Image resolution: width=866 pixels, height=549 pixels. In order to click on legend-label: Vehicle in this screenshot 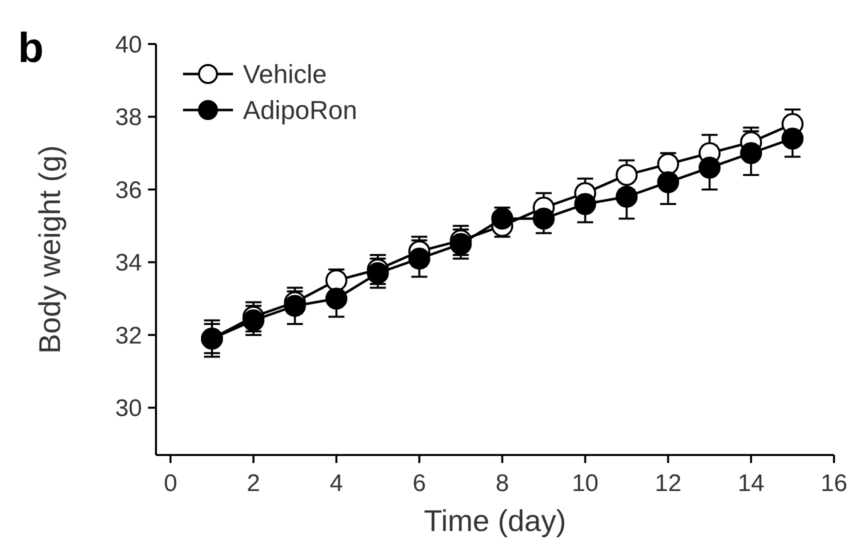, I will do `click(285, 74)`.